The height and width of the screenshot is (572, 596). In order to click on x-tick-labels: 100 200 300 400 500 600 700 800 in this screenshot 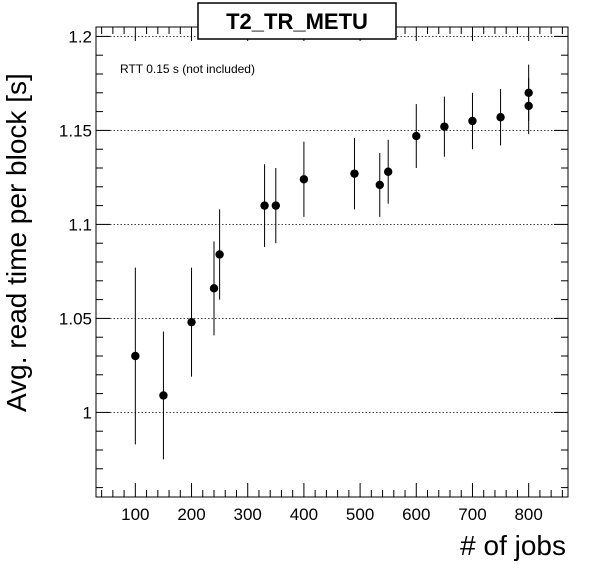, I will do `click(332, 514)`.